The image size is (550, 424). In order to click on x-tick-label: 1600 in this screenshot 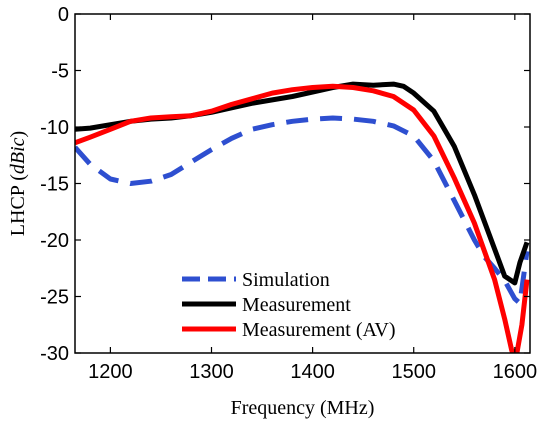, I will do `click(515, 372)`.